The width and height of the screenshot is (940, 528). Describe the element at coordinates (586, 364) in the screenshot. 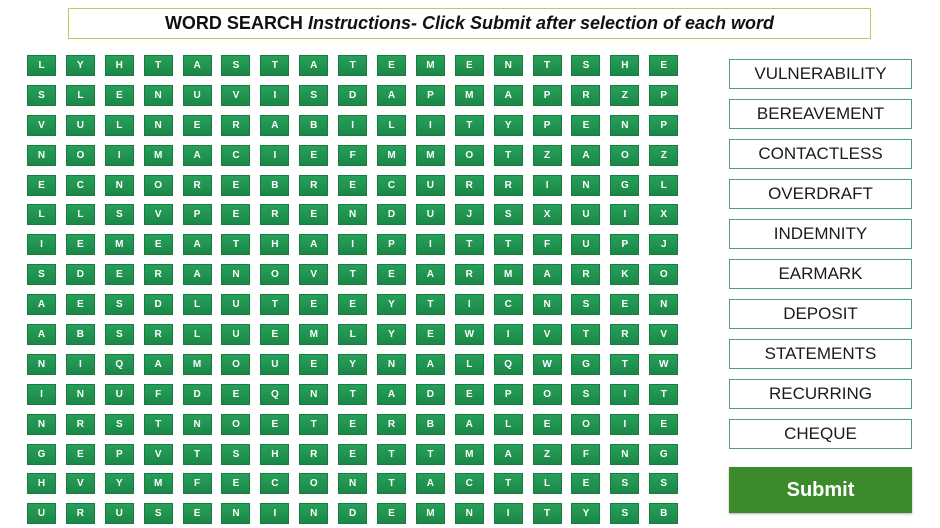

I see `letter-cell: G` at that location.